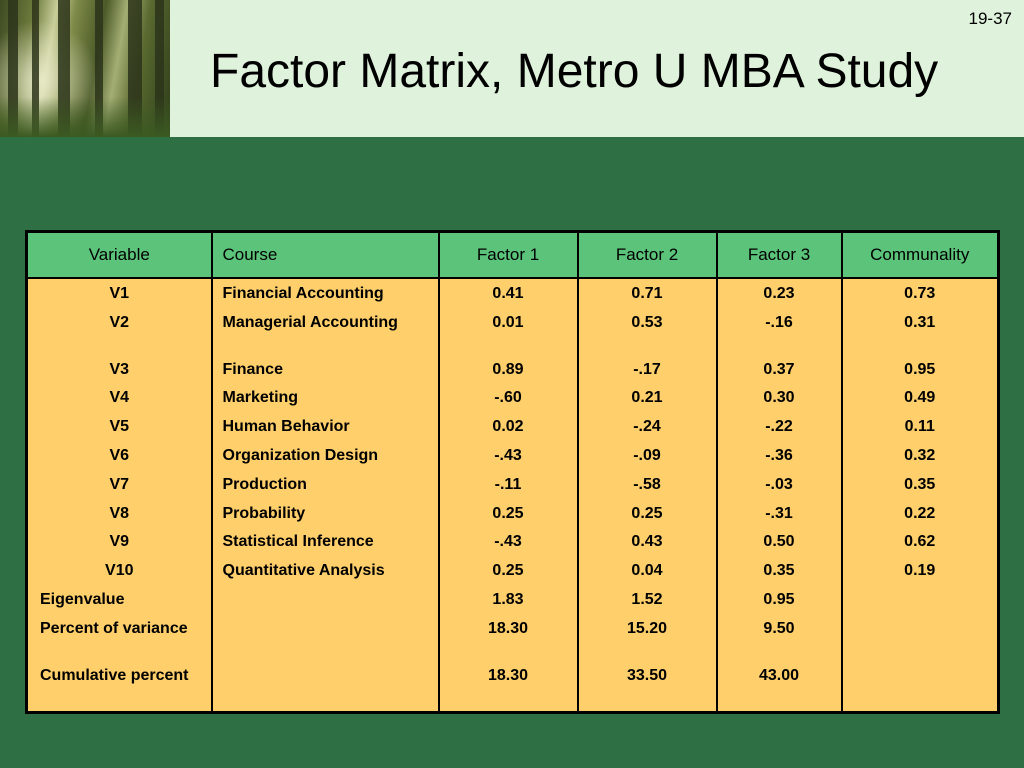  What do you see at coordinates (779, 542) in the screenshot?
I see `factor-3-cell: 0.50` at bounding box center [779, 542].